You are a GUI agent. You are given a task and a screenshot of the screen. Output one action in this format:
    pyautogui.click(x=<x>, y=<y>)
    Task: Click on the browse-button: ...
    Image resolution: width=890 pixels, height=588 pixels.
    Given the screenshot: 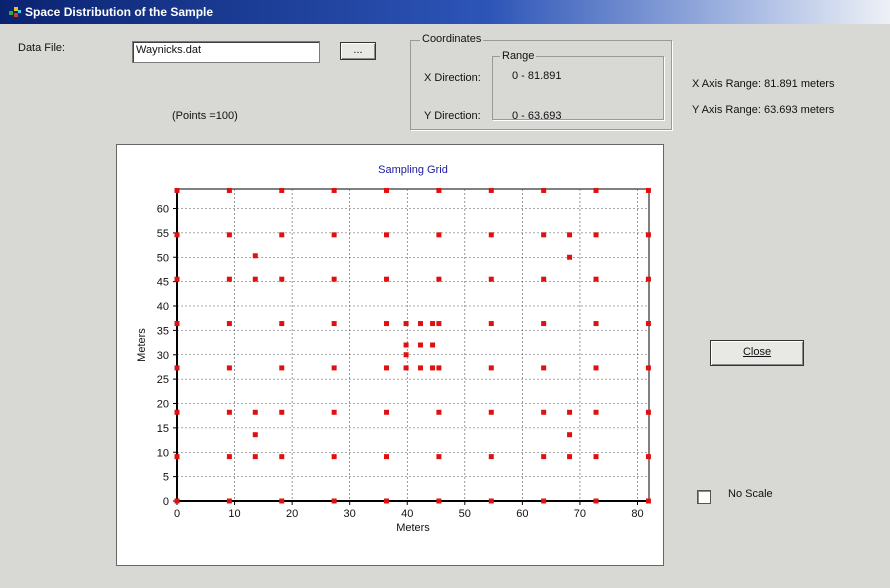 What is the action you would take?
    pyautogui.click(x=358, y=51)
    